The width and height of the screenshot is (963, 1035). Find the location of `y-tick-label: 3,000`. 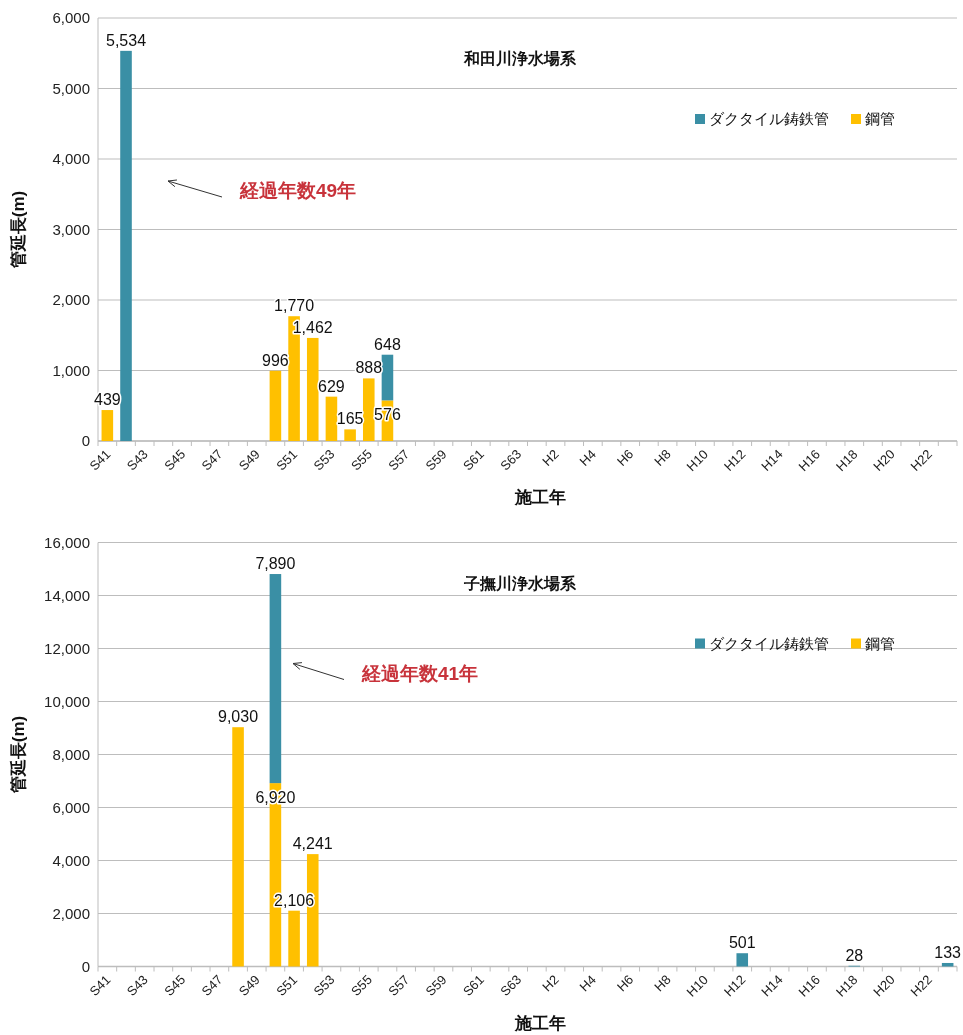

y-tick-label: 3,000 is located at coordinates (71, 229).